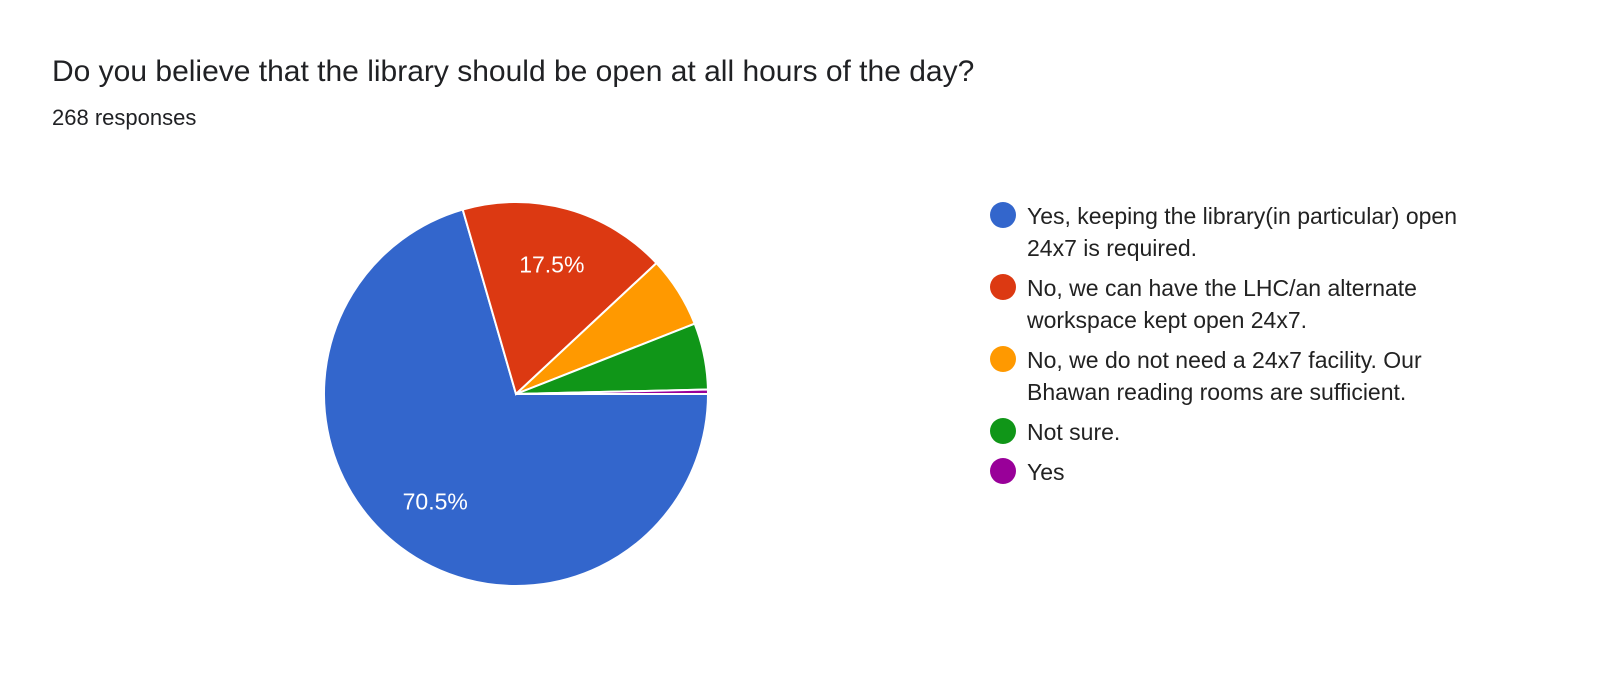  What do you see at coordinates (1238, 432) in the screenshot?
I see `legend-item: Not sure.` at bounding box center [1238, 432].